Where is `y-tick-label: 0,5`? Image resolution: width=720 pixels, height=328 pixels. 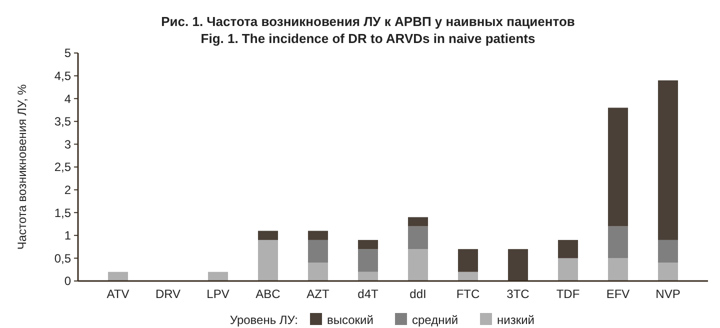 y-tick-label: 0,5 is located at coordinates (63, 258).